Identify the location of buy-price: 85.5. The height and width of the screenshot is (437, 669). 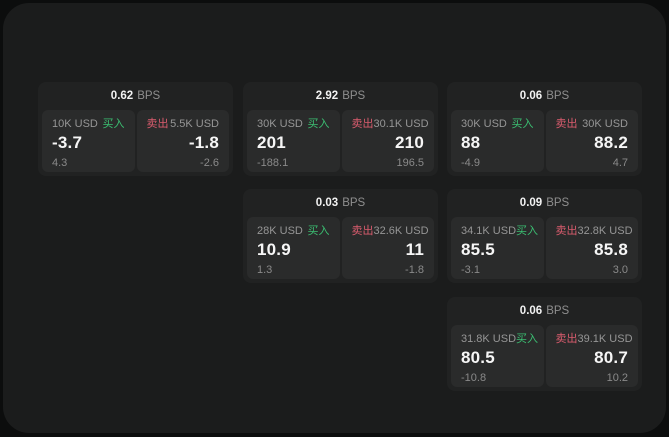
(478, 249).